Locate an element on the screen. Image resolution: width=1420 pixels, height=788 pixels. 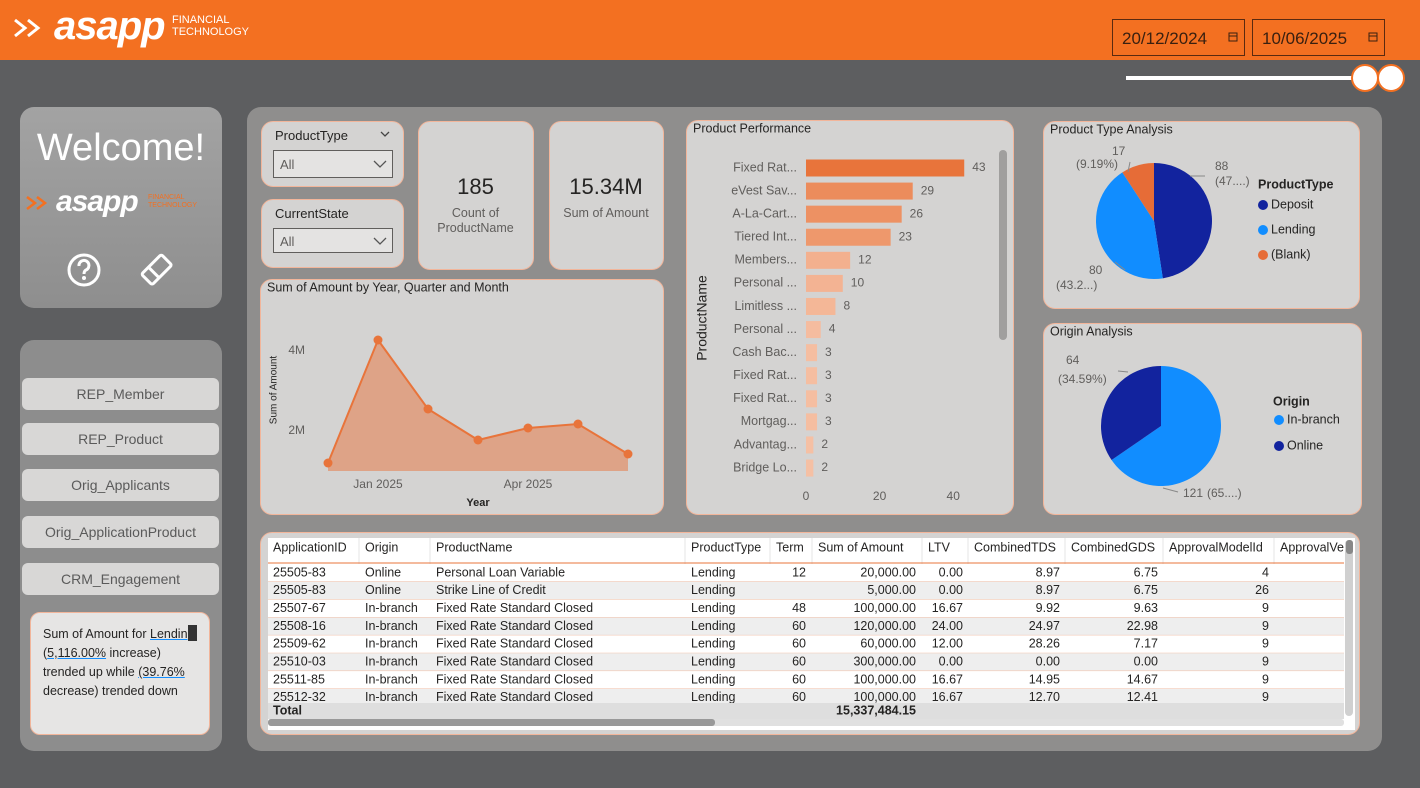
nav-button: Orig_Applicants is located at coordinates (120, 485).